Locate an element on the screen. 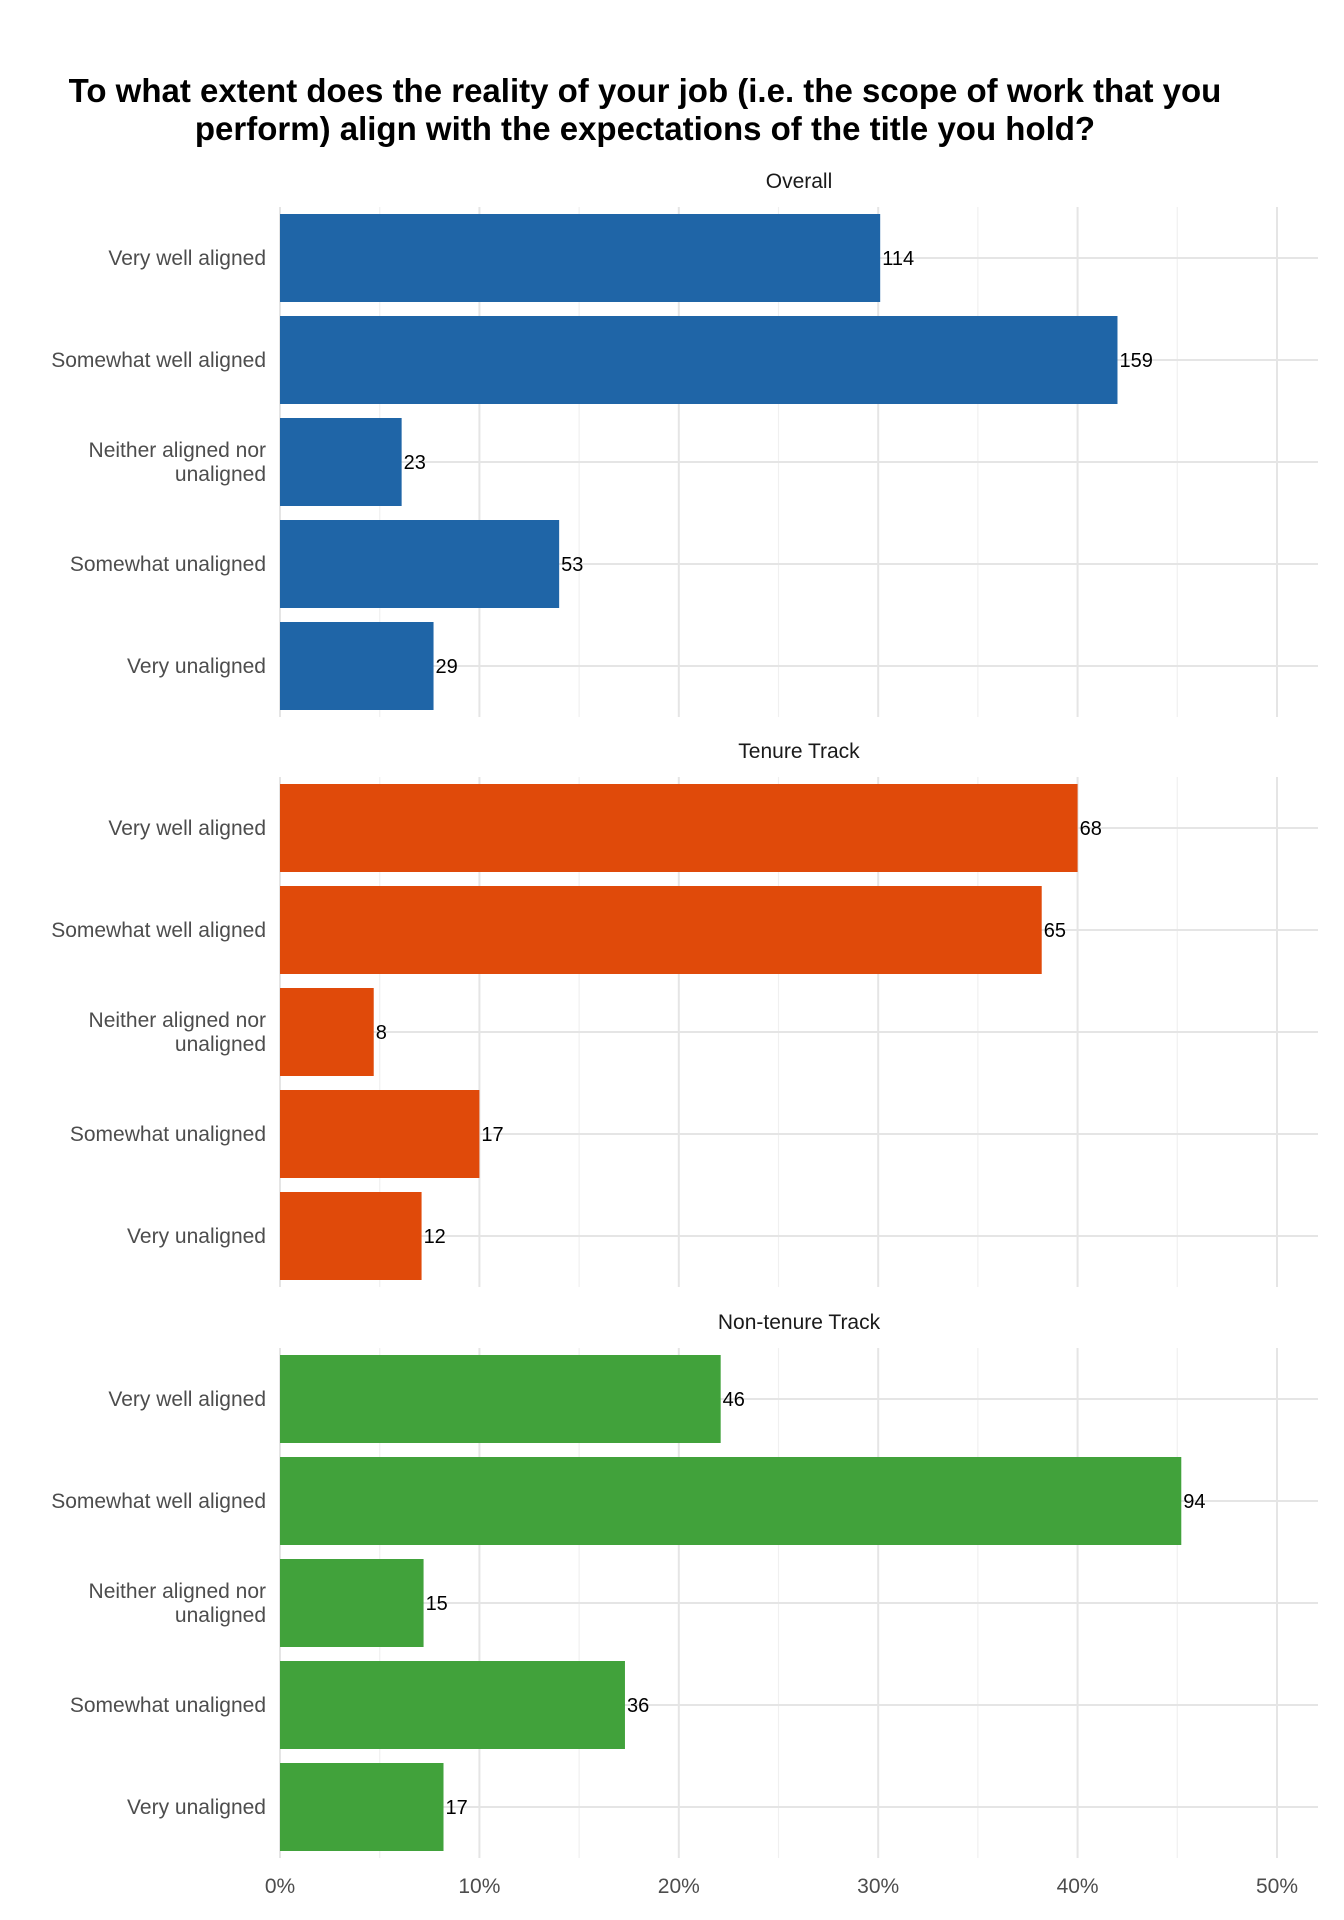 The height and width of the screenshot is (1920, 1344). x-tick-label: 20% is located at coordinates (679, 1886).